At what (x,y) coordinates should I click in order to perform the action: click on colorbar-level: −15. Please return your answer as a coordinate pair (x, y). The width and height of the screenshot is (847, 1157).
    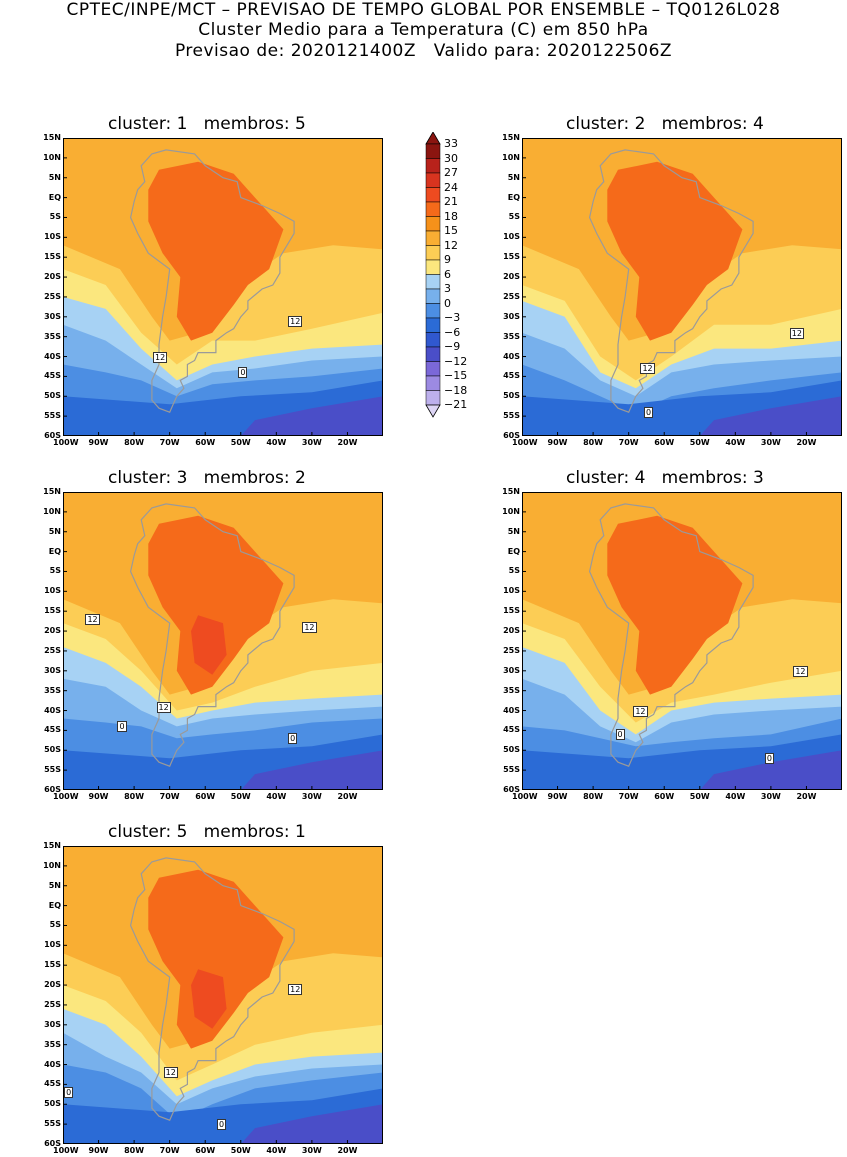
    Looking at the image, I should click on (456, 375).